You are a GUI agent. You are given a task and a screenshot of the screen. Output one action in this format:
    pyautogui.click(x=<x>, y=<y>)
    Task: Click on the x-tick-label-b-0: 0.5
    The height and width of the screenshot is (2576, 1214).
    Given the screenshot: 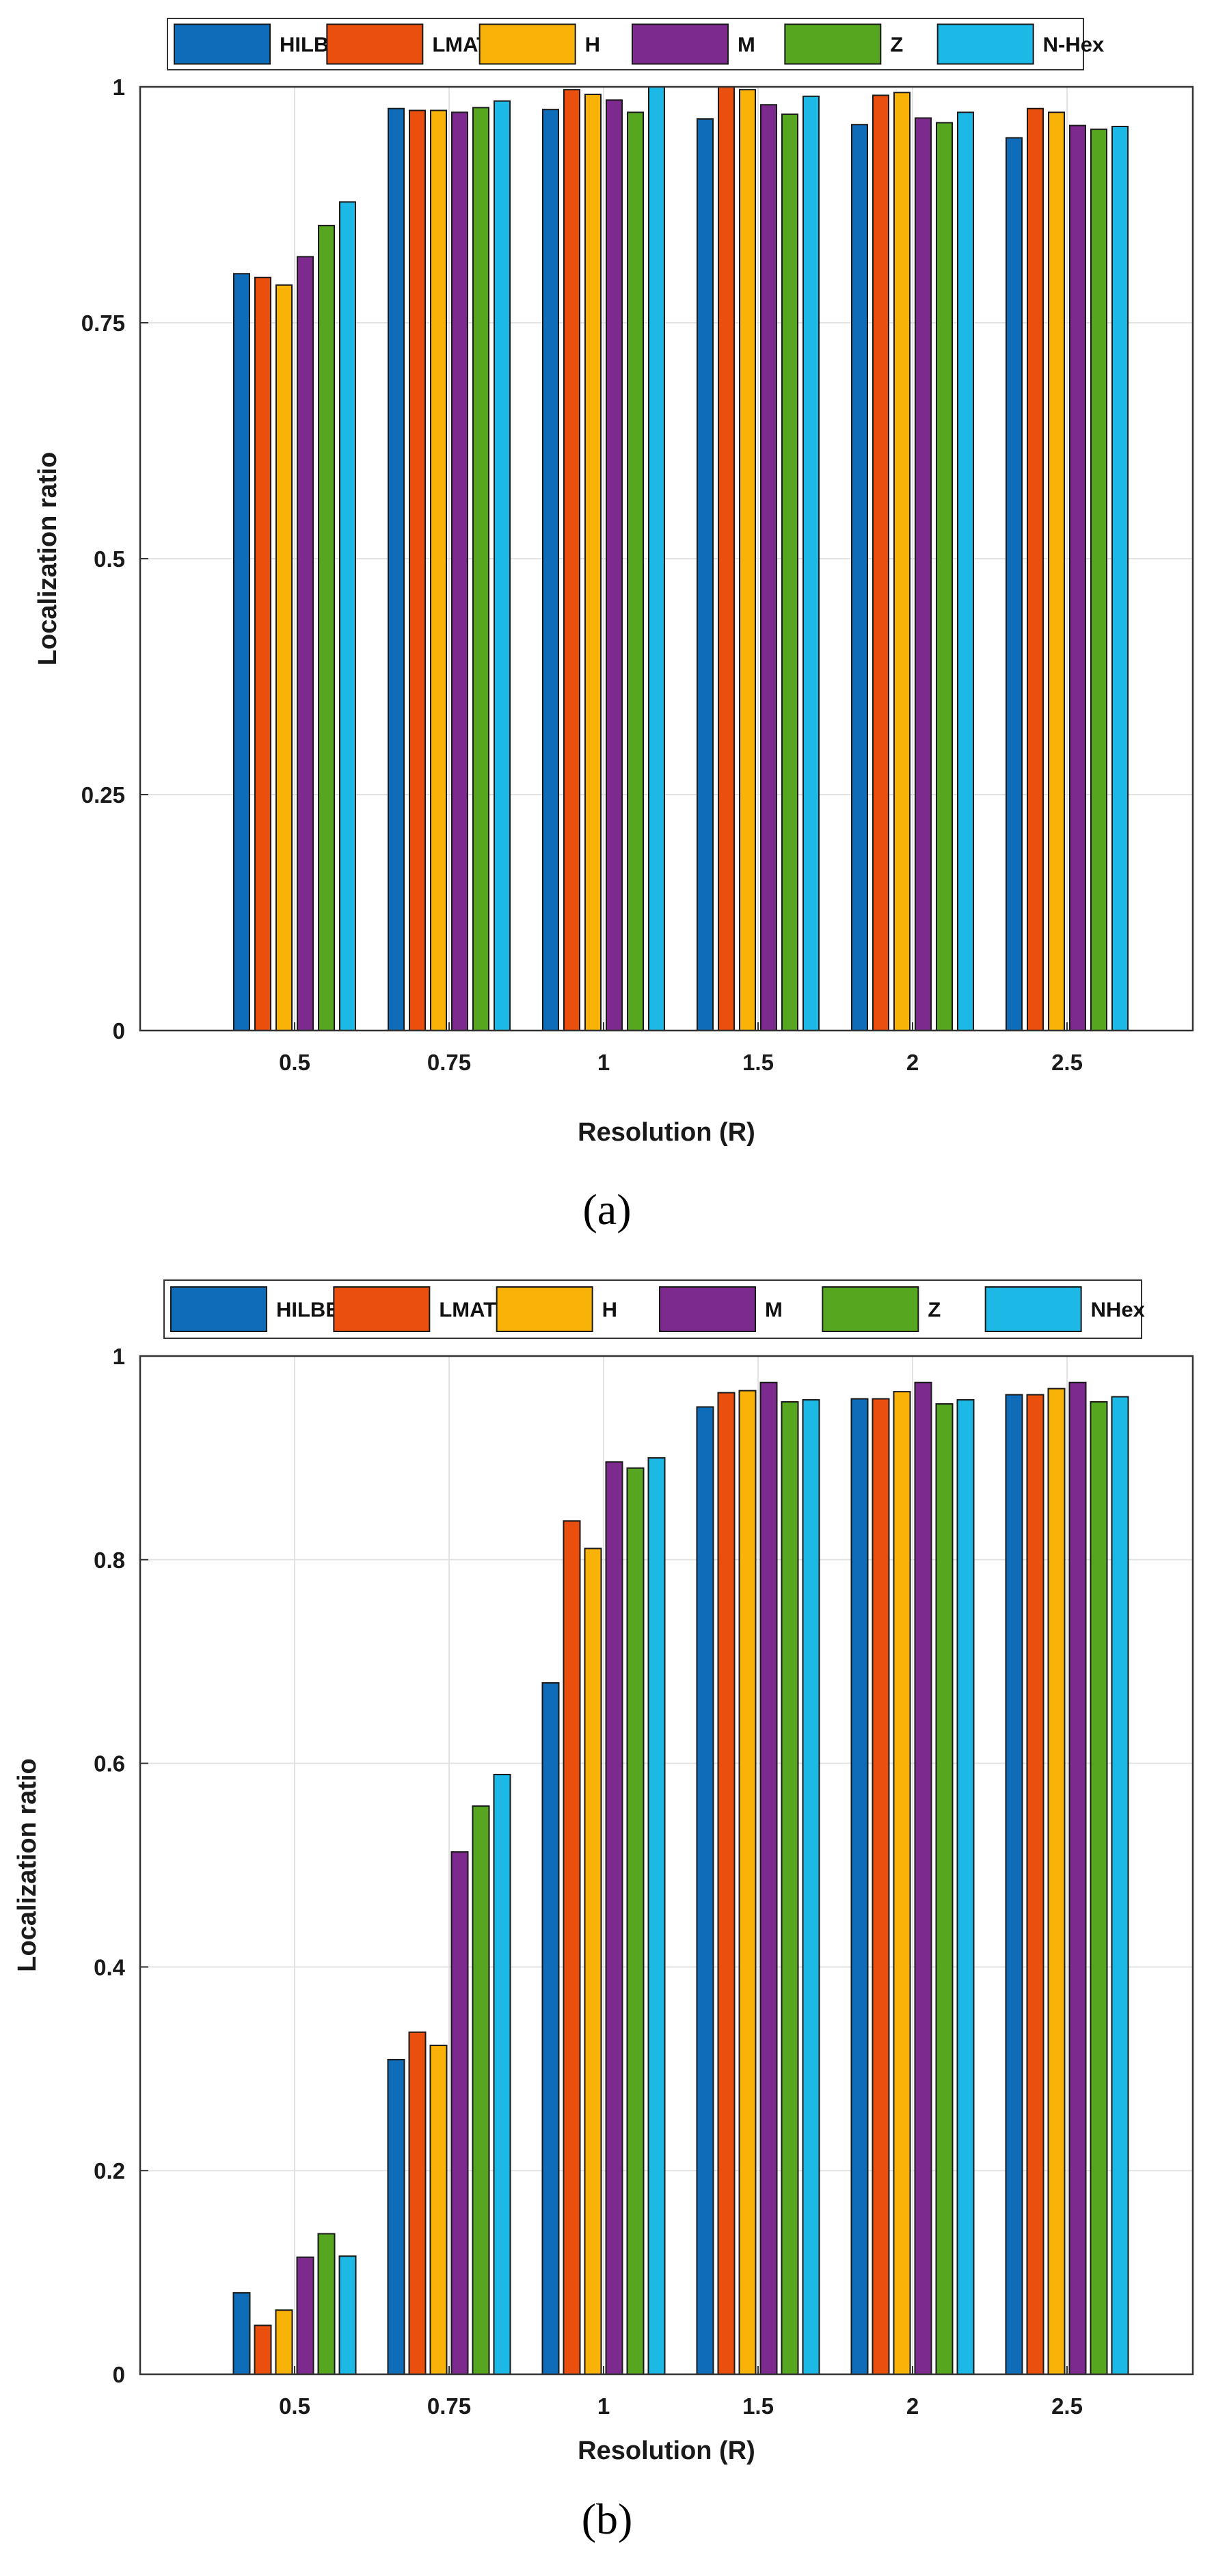 What is the action you would take?
    pyautogui.click(x=294, y=2406)
    